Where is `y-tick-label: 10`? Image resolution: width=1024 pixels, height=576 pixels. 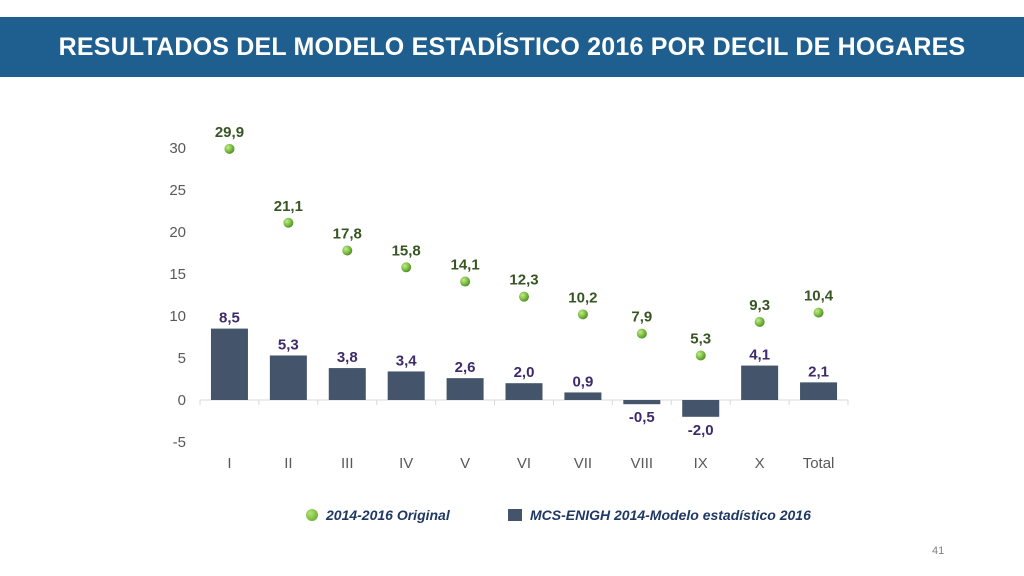
y-tick-label: 10 is located at coordinates (177, 316).